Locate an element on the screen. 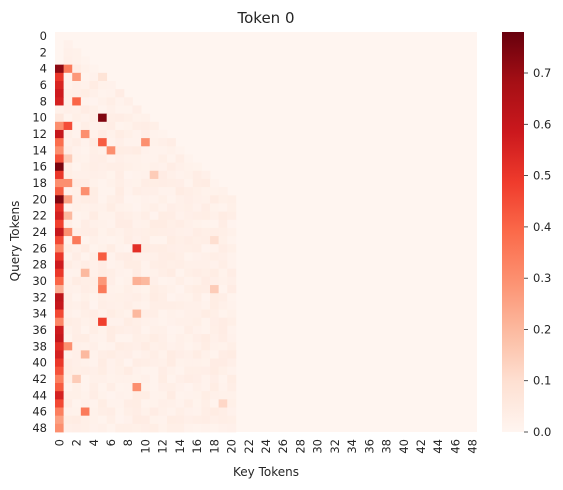 The height and width of the screenshot is (490, 563). x-tick-label: 42 is located at coordinates (421, 446).